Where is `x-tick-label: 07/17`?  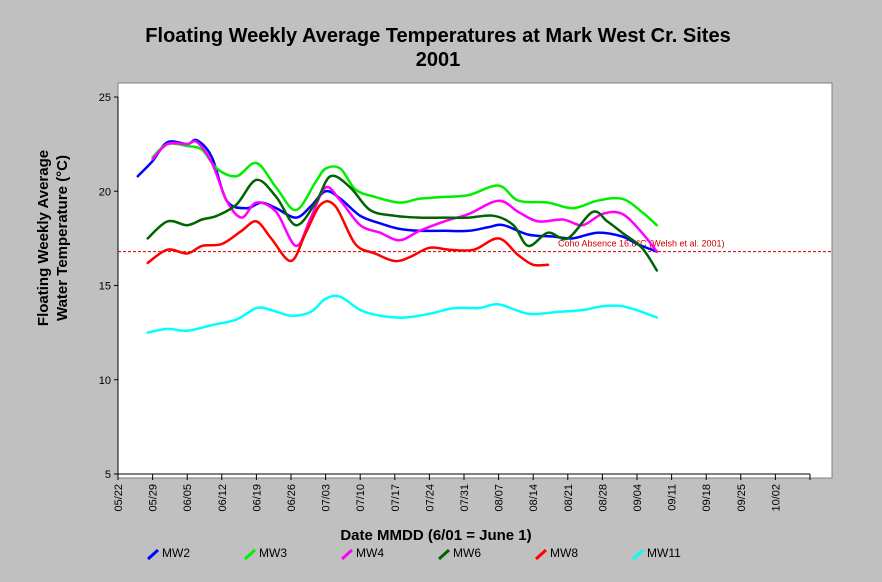 x-tick-label: 07/17 is located at coordinates (396, 498).